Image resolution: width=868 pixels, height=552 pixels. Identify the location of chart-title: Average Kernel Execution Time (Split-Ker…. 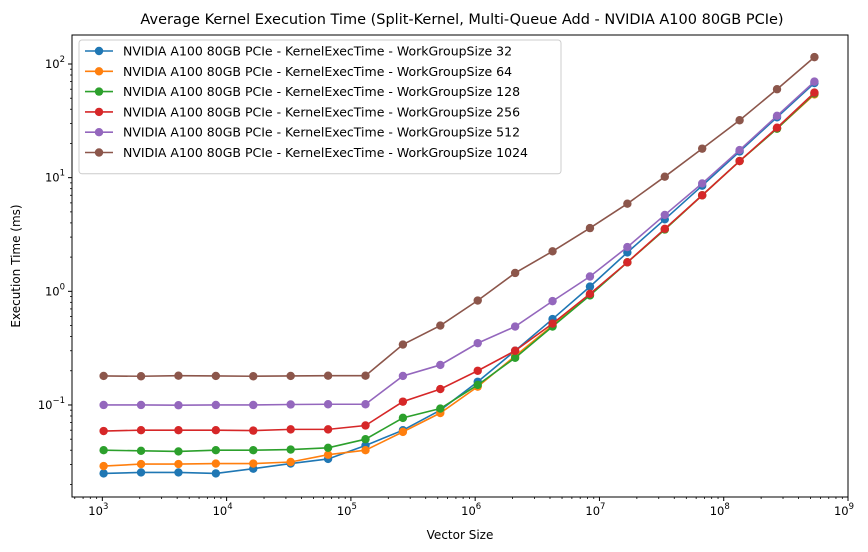
(461, 20).